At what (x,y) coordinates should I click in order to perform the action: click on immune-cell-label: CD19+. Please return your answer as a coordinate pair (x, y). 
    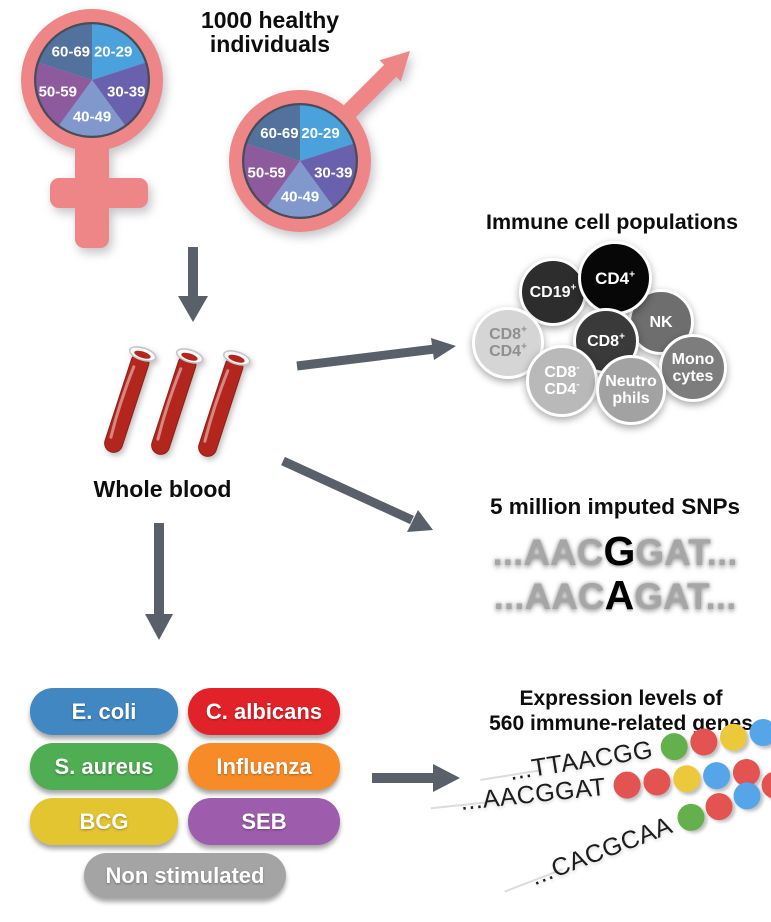
    Looking at the image, I should click on (553, 291).